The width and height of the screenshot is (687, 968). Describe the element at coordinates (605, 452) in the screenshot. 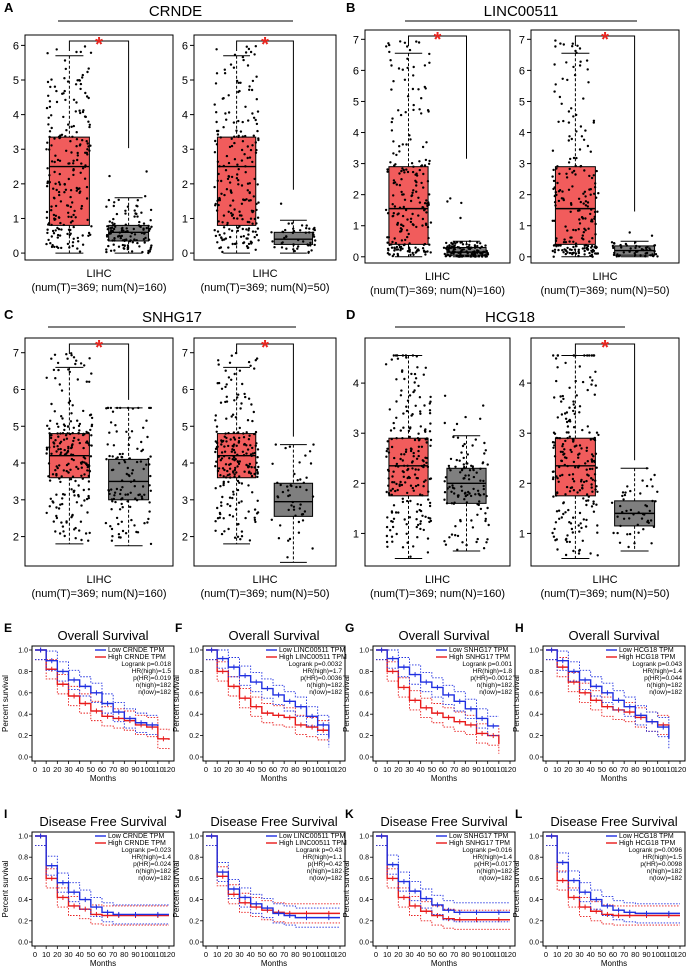

I see `plot-frame` at that location.